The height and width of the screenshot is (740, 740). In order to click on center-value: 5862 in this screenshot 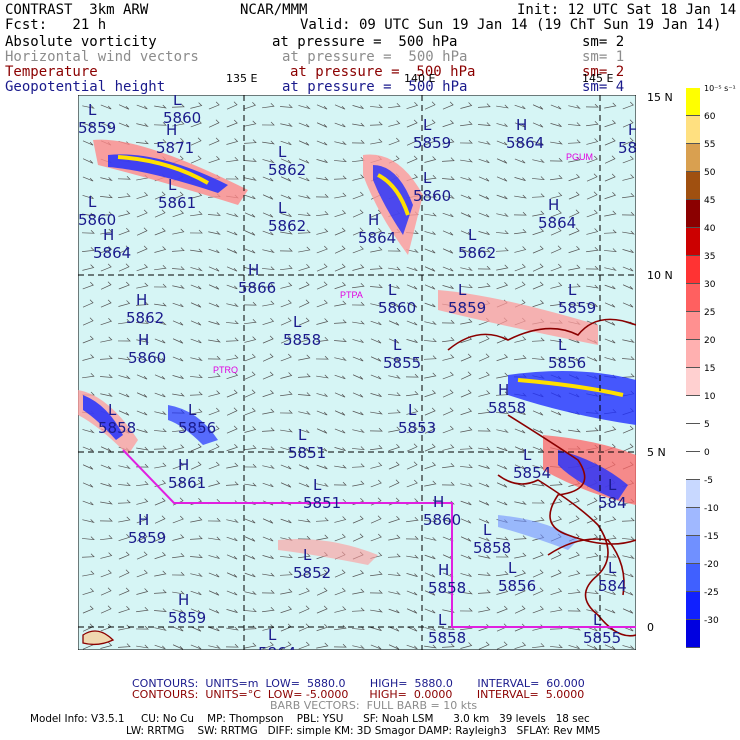, I will do `click(287, 170)`.